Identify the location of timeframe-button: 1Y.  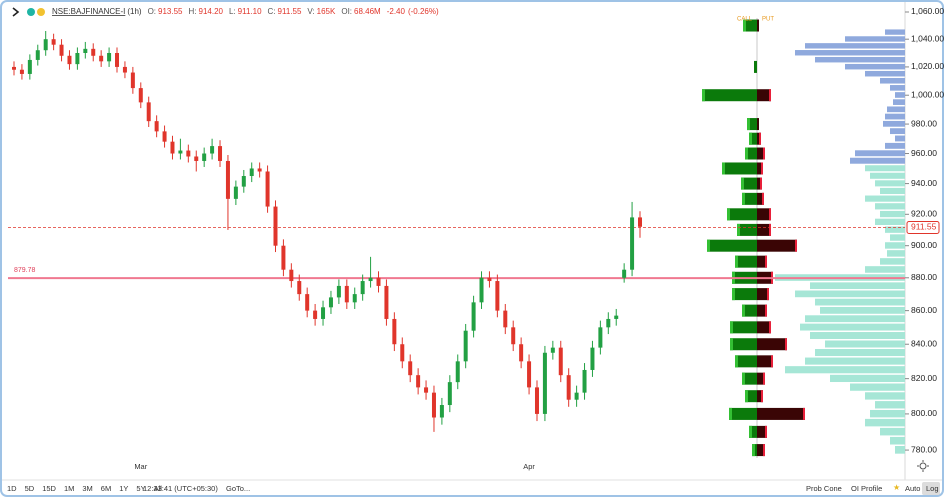
(123, 488).